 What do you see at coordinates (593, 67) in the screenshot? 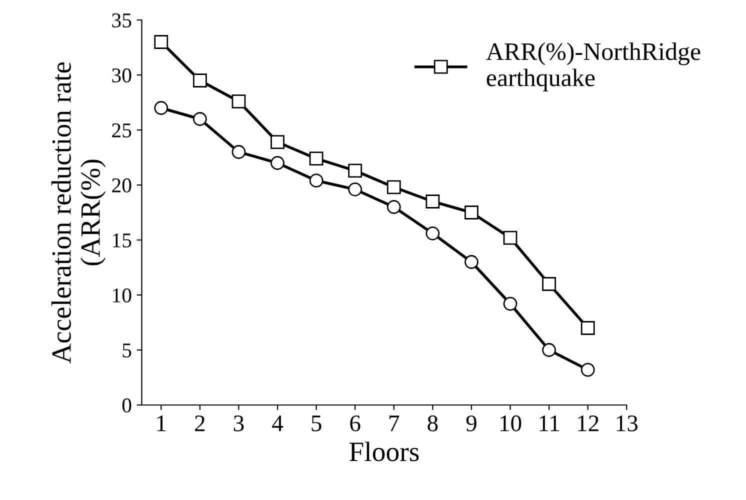
I see `legend-label: ARR(%)-NorthRidge earthquake` at bounding box center [593, 67].